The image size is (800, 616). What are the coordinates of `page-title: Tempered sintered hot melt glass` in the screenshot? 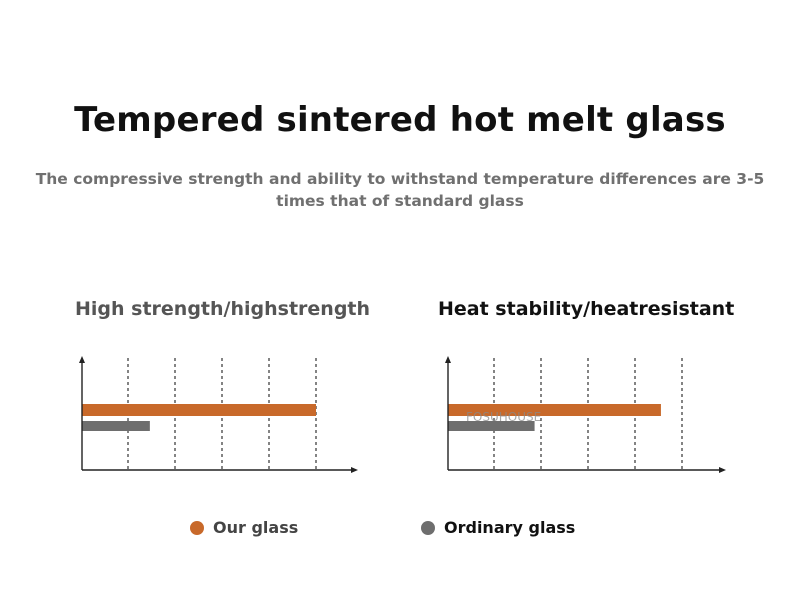 It's located at (400, 120).